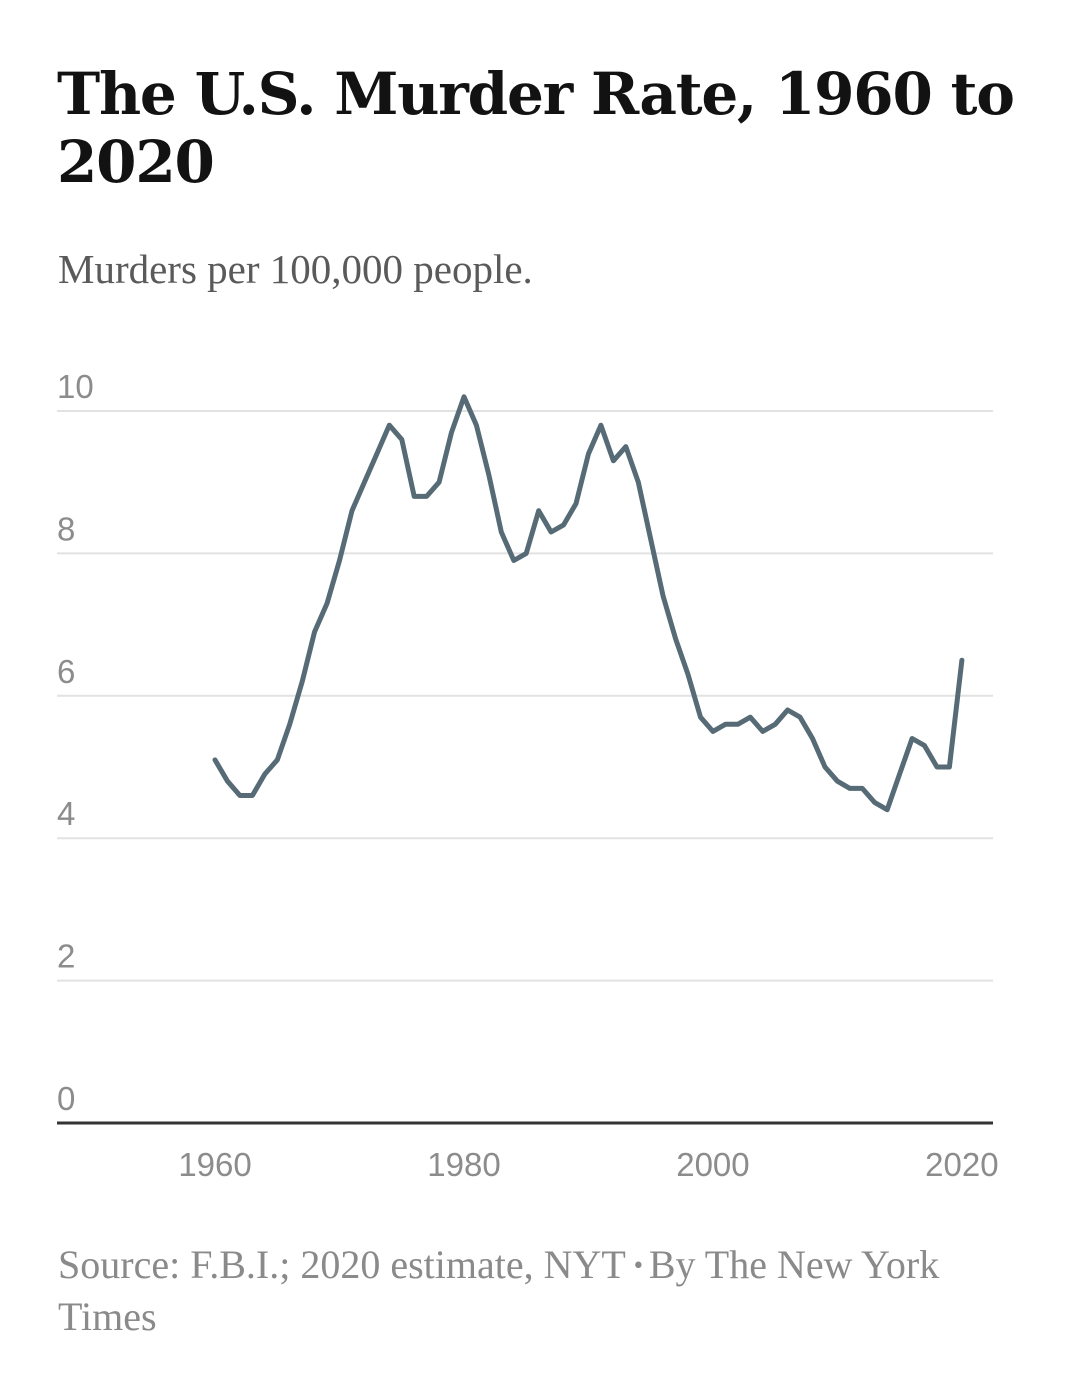 This screenshot has height=1380, width=1080. What do you see at coordinates (961, 1164) in the screenshot?
I see `x-tick-label-2020: 2020` at bounding box center [961, 1164].